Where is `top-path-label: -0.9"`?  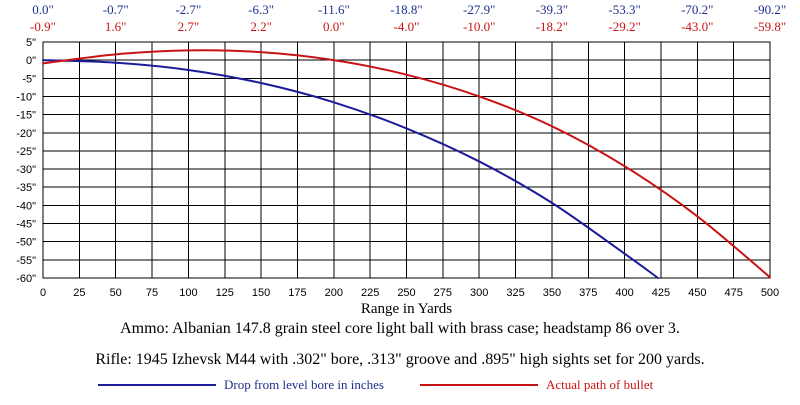 top-path-label: -0.9" is located at coordinates (43, 26).